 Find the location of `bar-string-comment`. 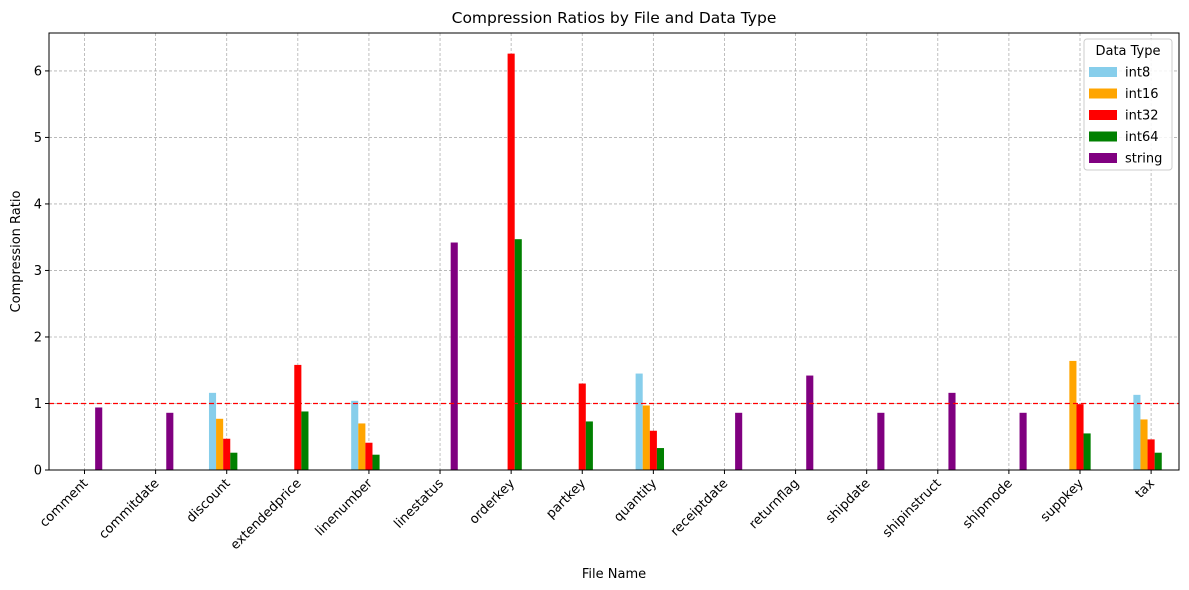

bar-string-comment is located at coordinates (99, 438).